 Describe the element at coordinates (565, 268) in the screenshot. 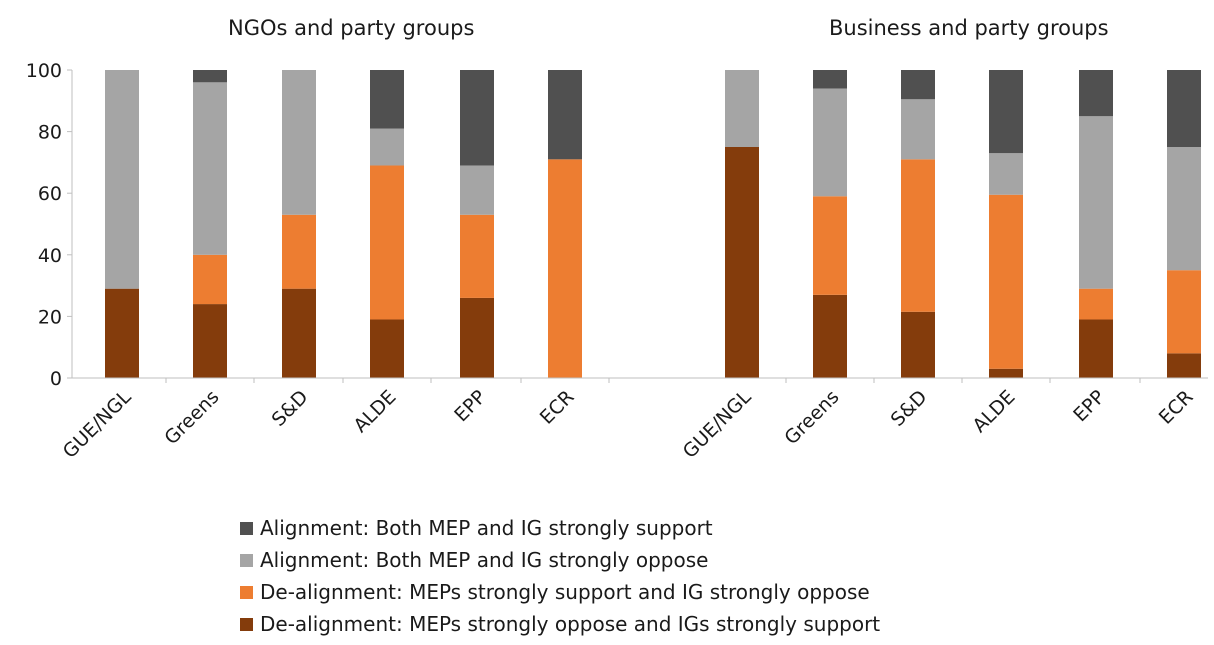

I see `bar-segment-0-5-s1` at that location.